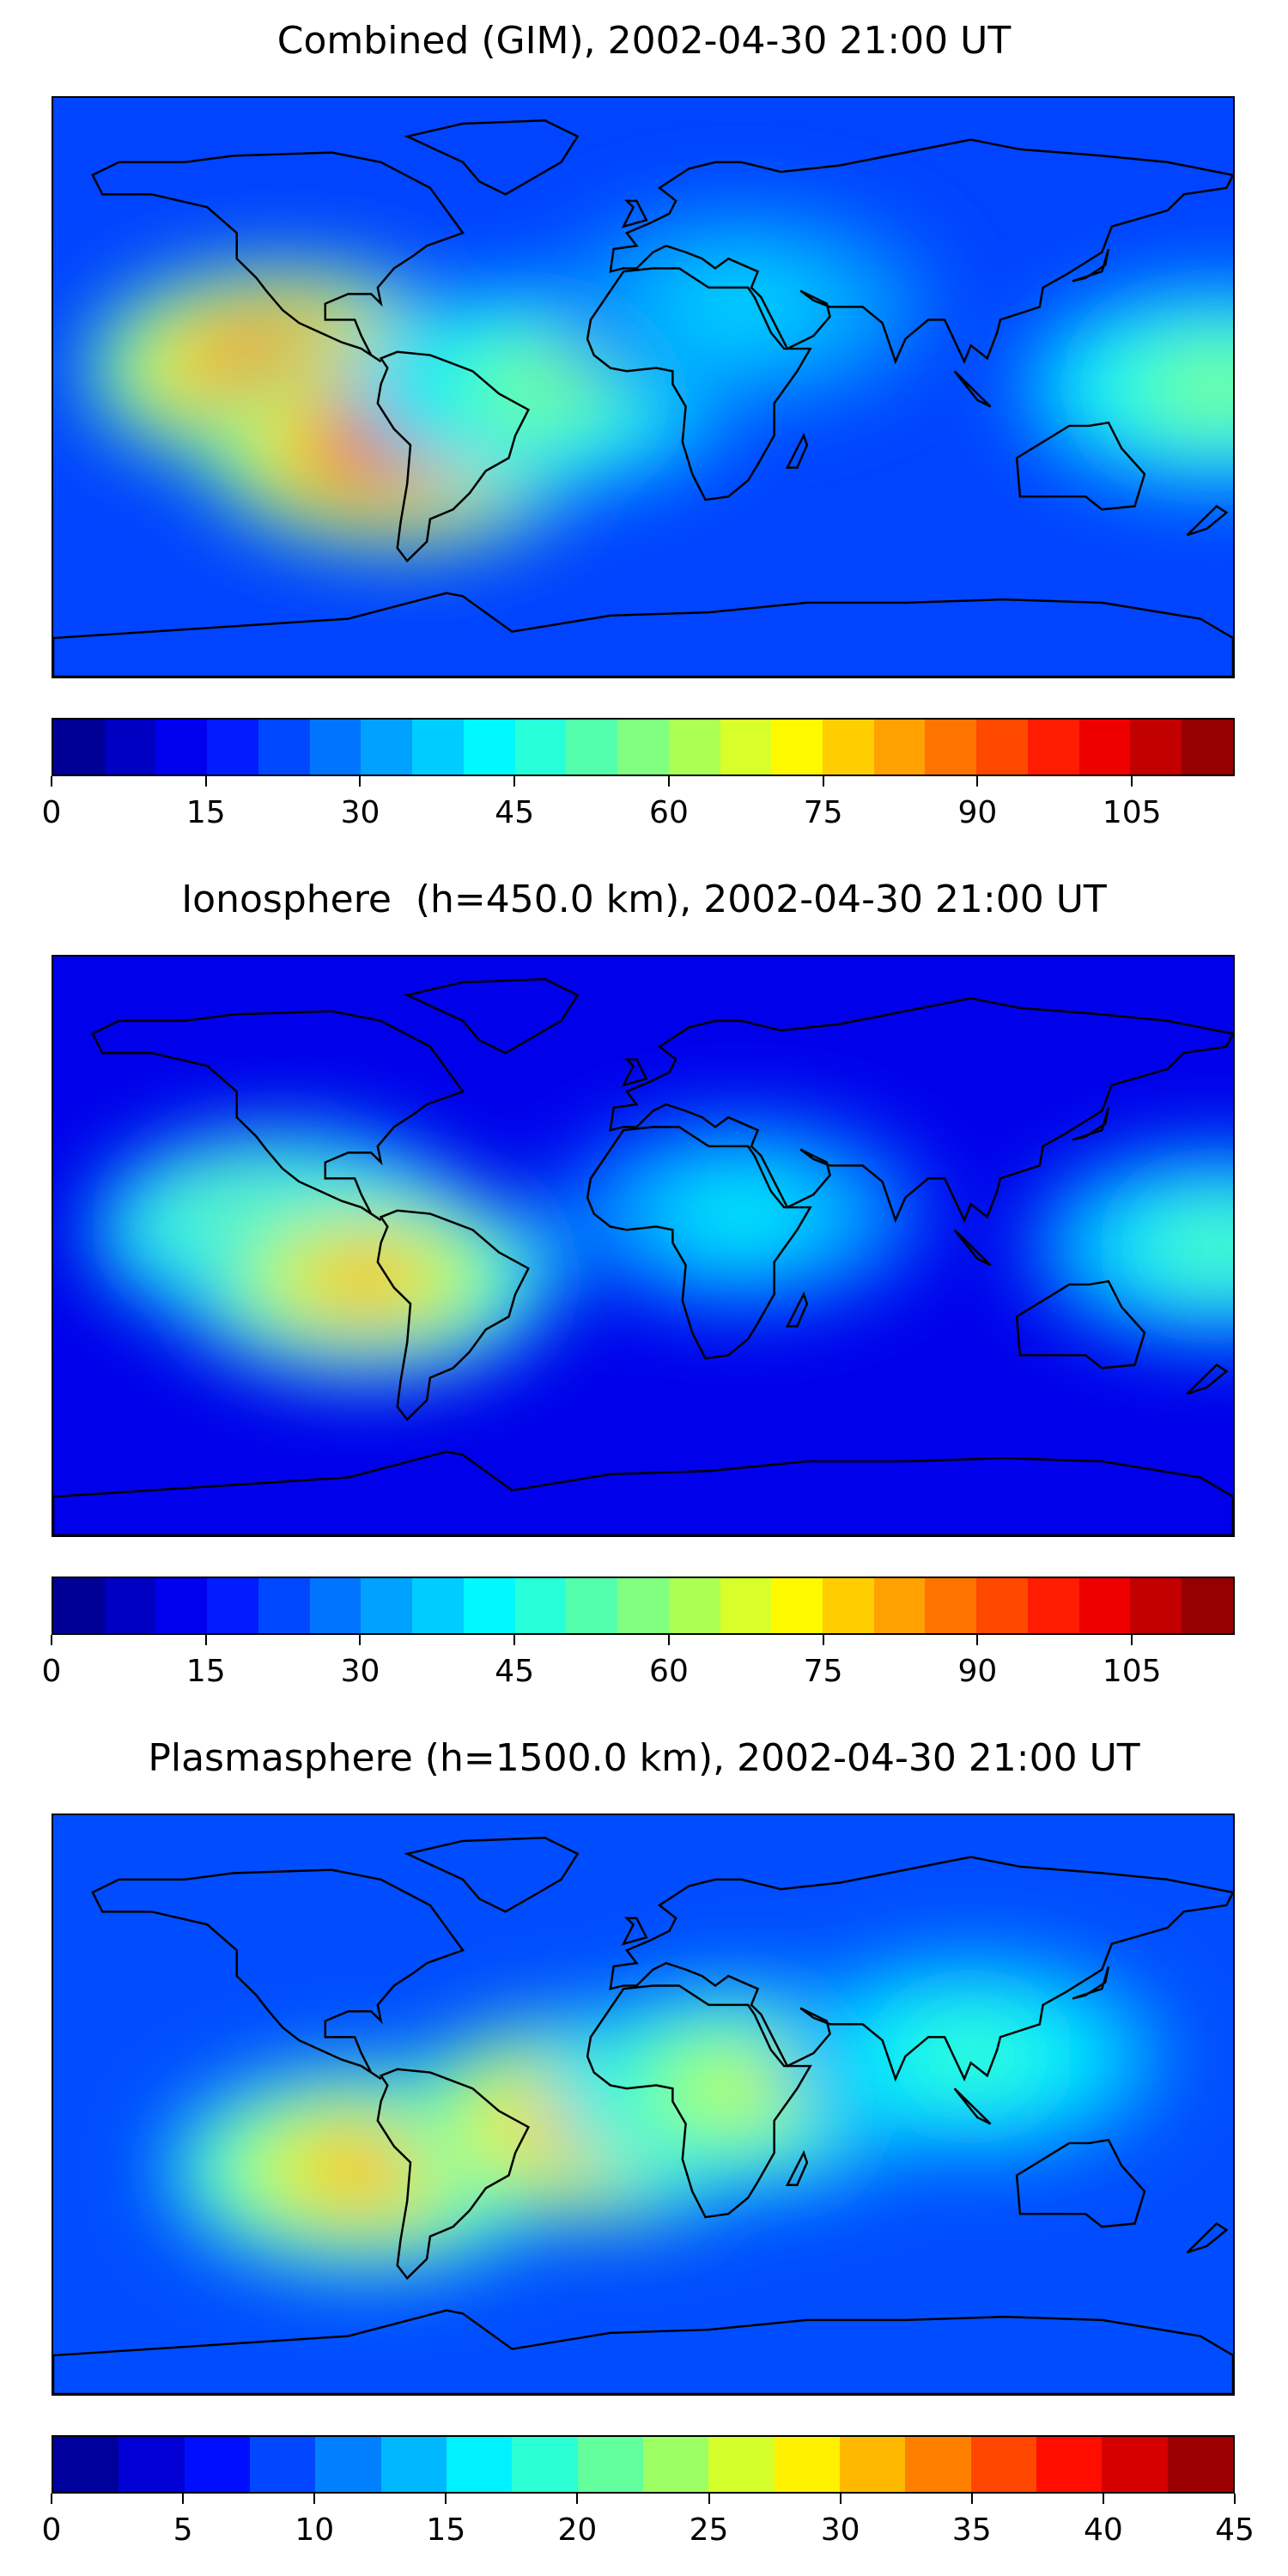 This screenshot has width=1288, height=2576. Describe the element at coordinates (972, 2530) in the screenshot. I see `colorbar-tick-label: 35` at that location.